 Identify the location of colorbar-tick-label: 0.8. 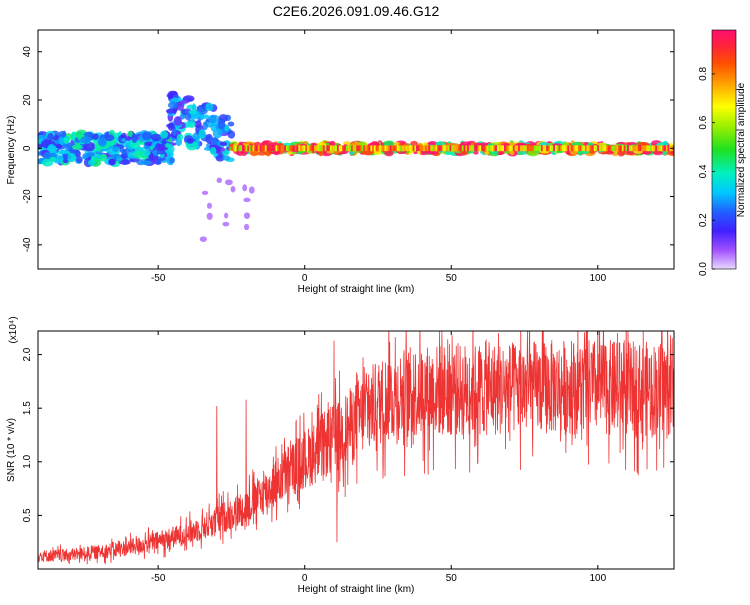
(703, 74).